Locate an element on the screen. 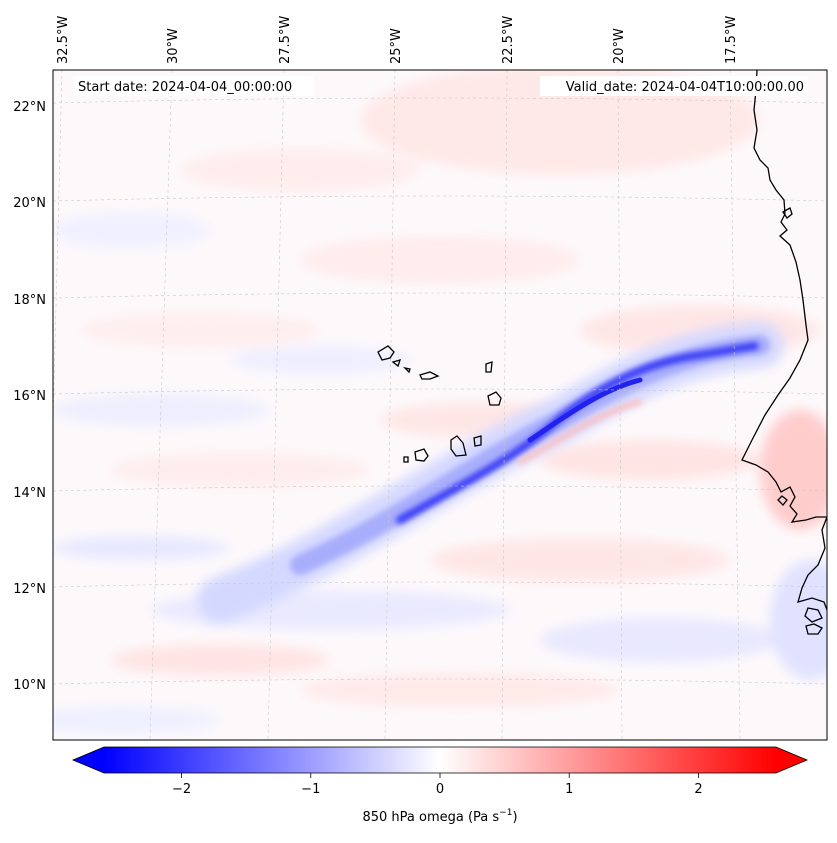  colorbar-gradient is located at coordinates (440, 760).